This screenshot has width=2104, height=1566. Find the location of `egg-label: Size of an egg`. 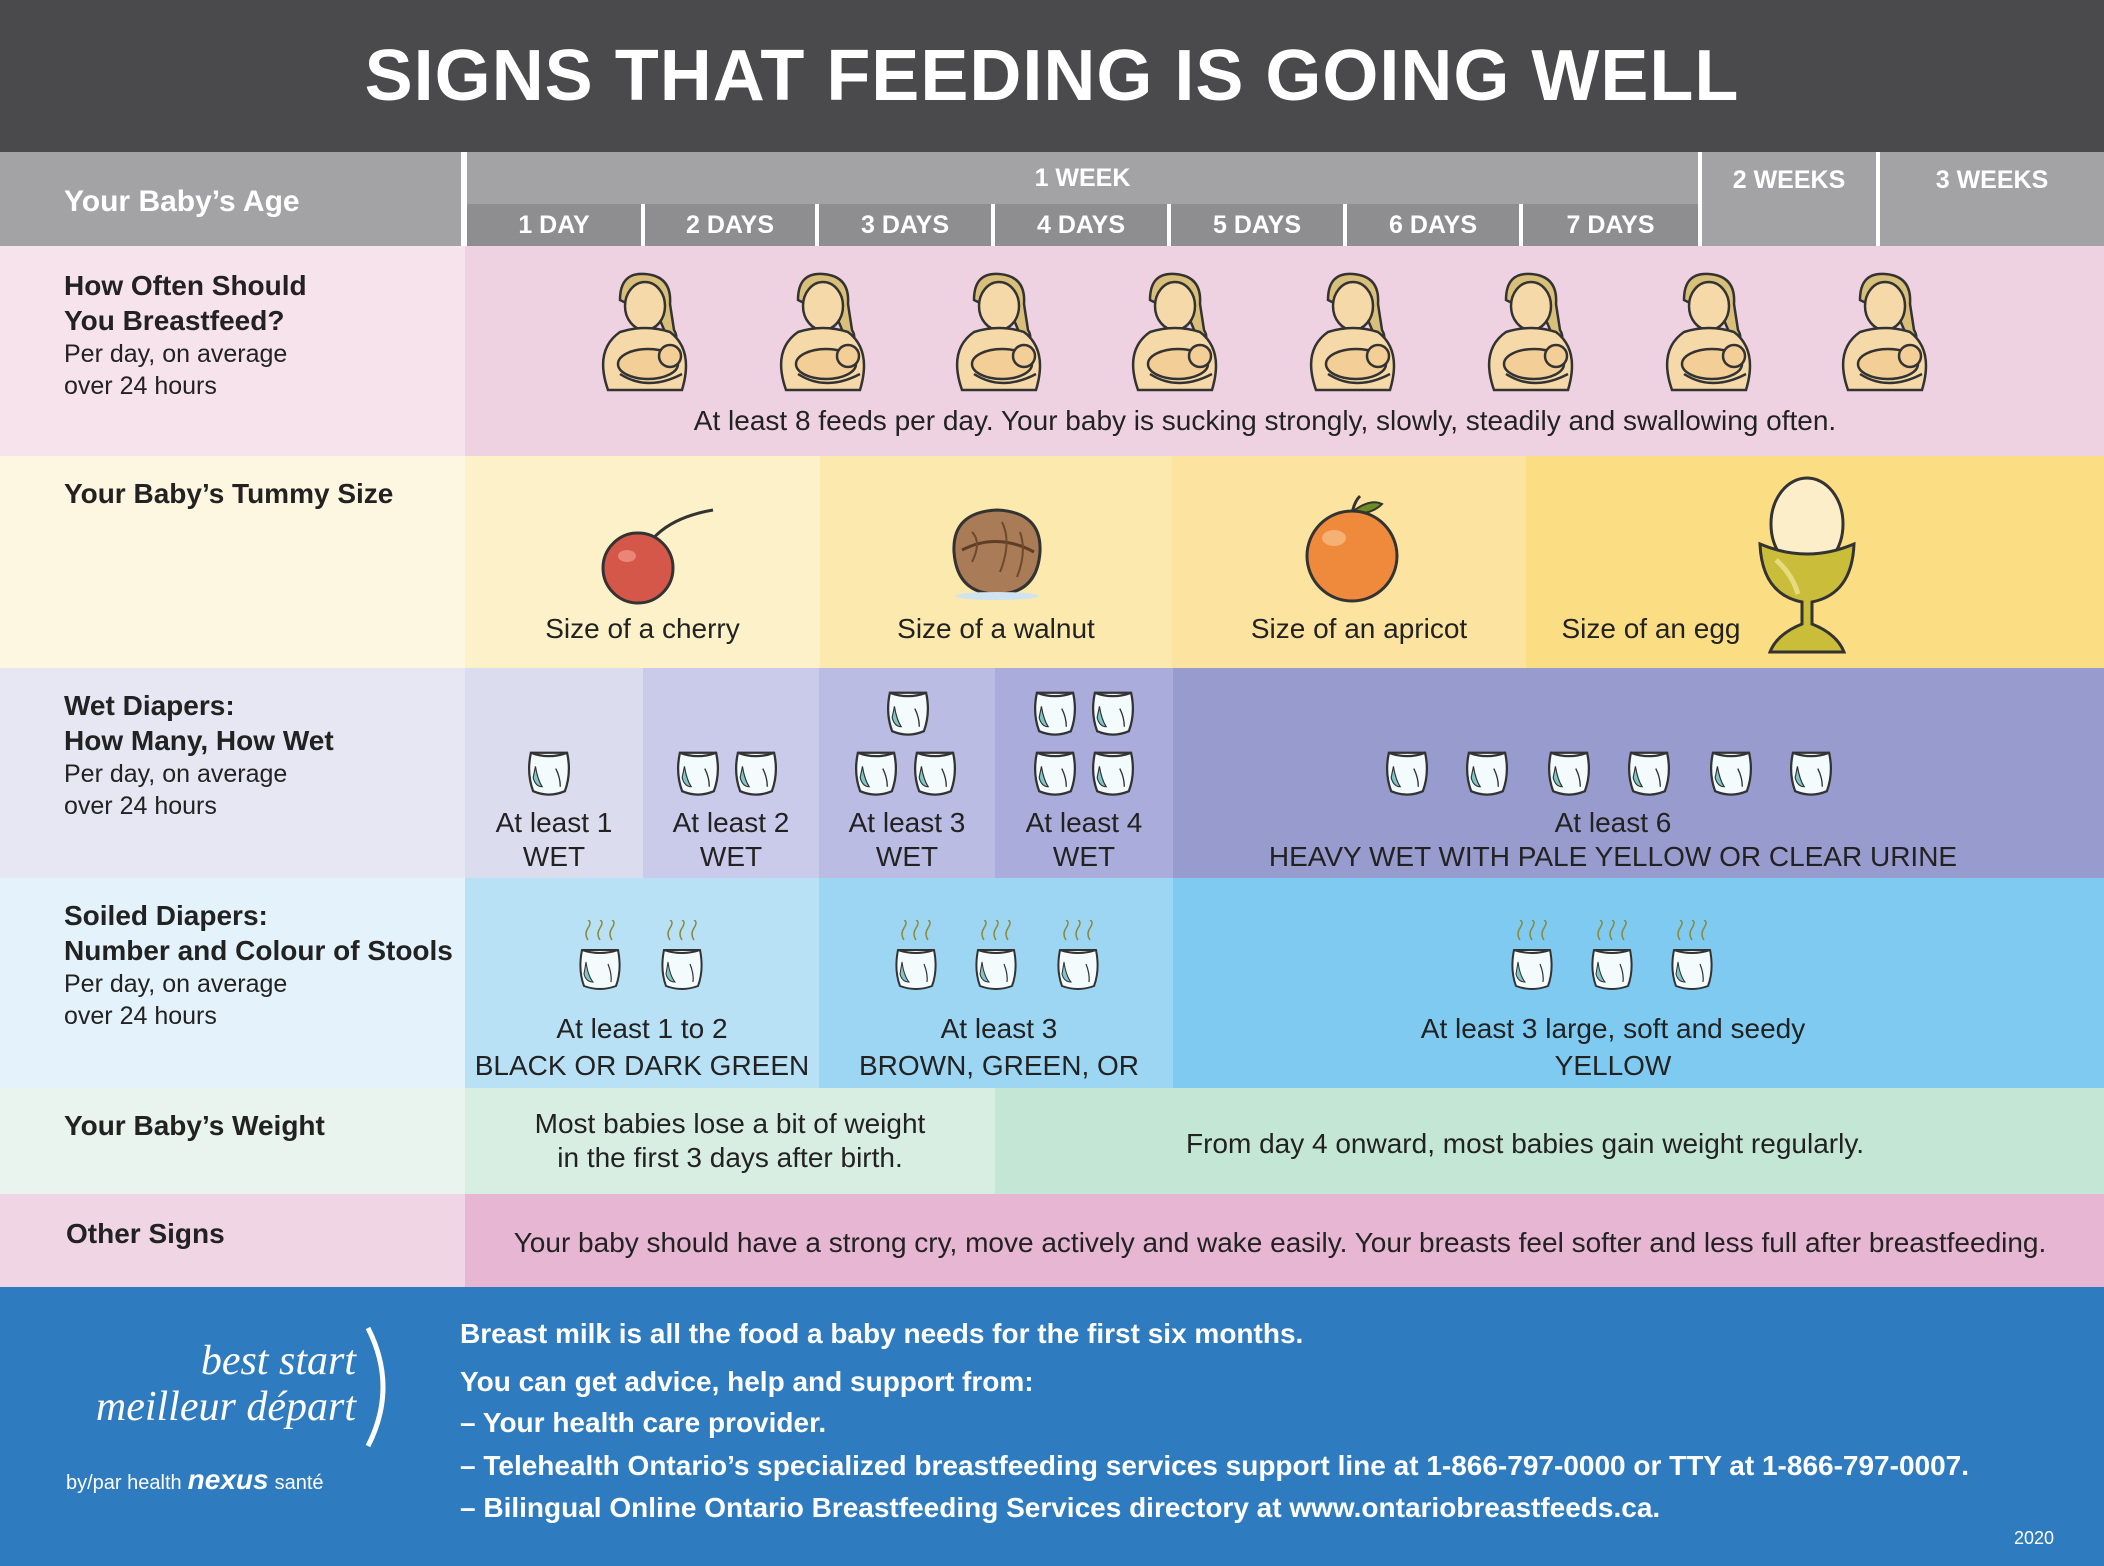

egg-label: Size of an egg is located at coordinates (1651, 628).